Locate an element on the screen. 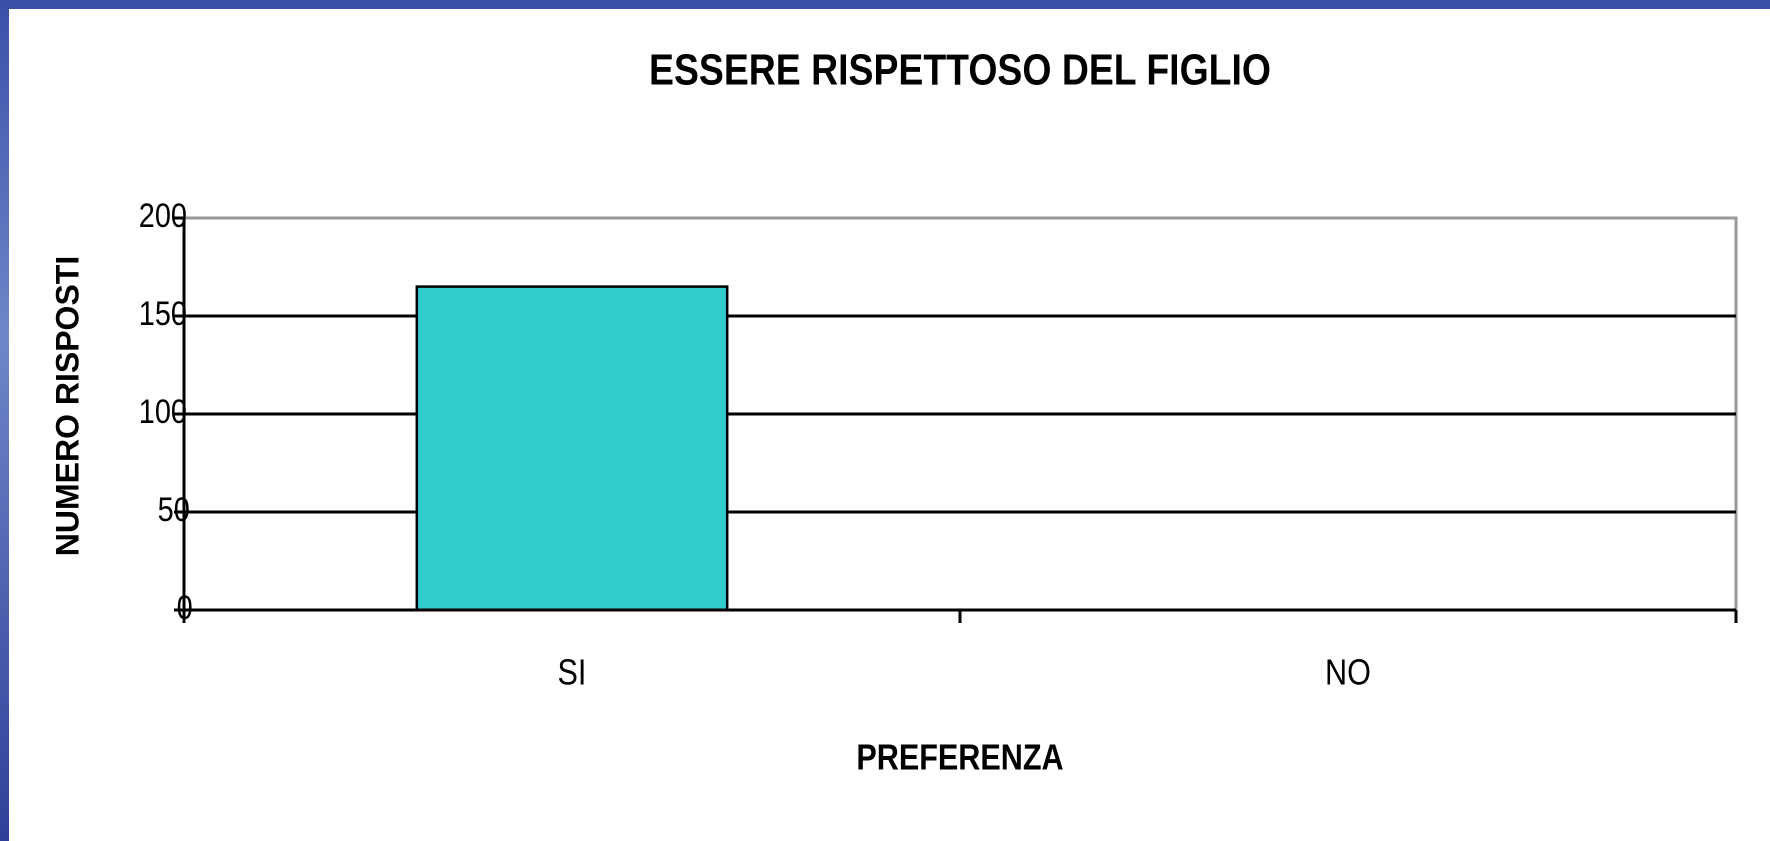  bar is located at coordinates (572, 448).